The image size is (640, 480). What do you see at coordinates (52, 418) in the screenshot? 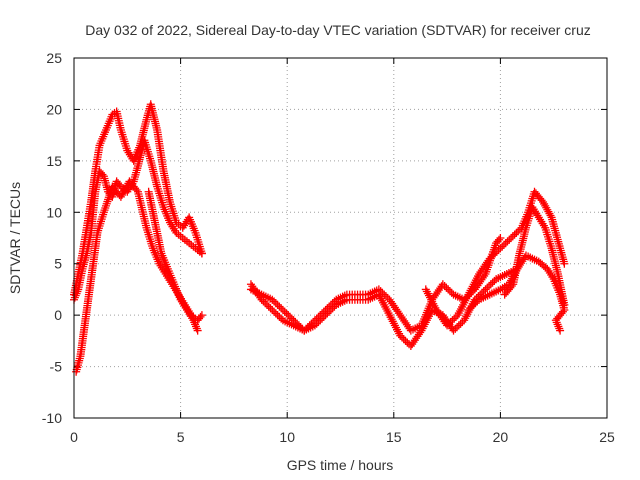
I see `y-tick-label: -10` at bounding box center [52, 418].